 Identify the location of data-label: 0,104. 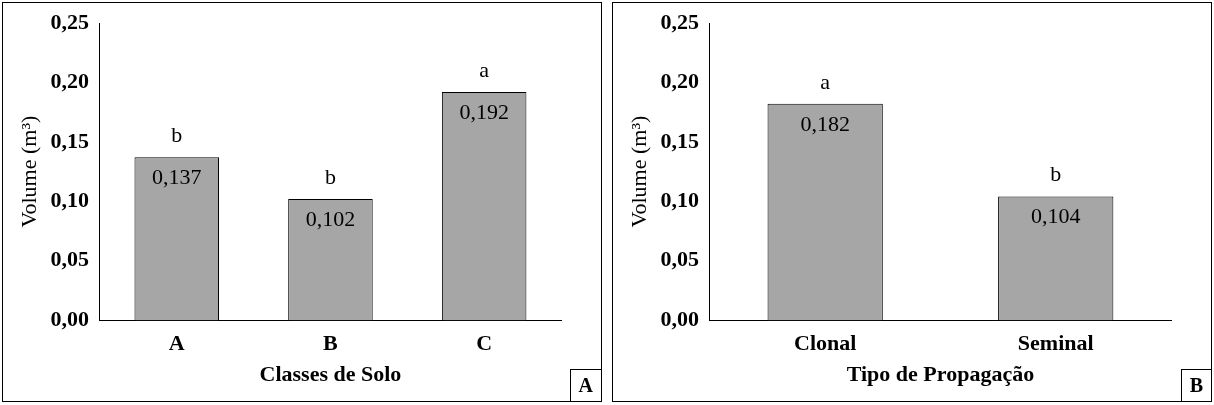
(1055, 216).